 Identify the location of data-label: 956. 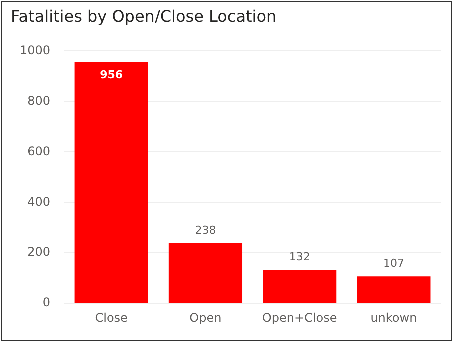
(112, 75).